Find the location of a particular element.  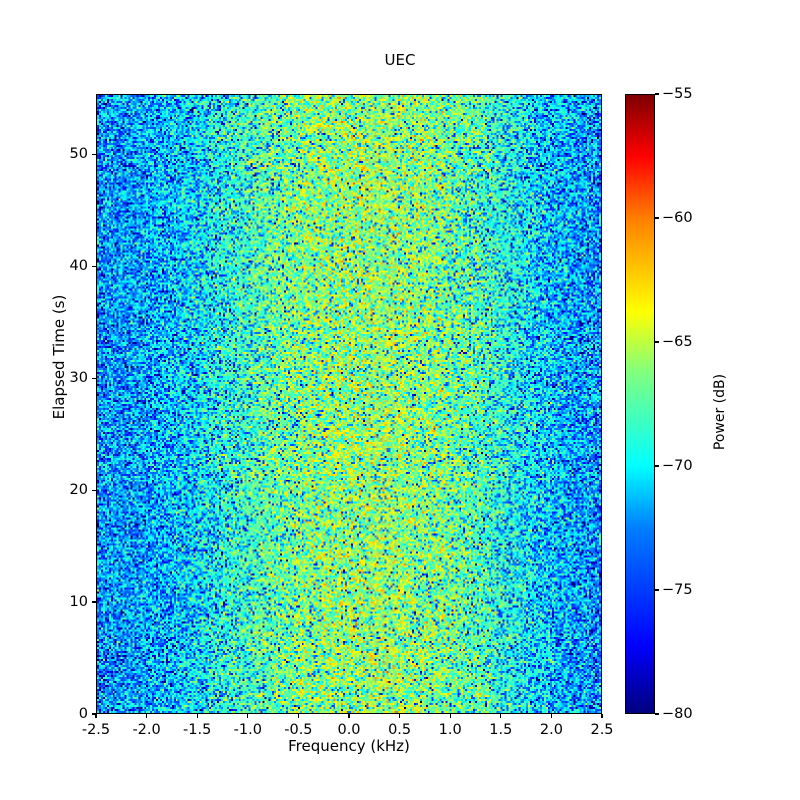

colorbar-tick-label: −65 is located at coordinates (677, 341).